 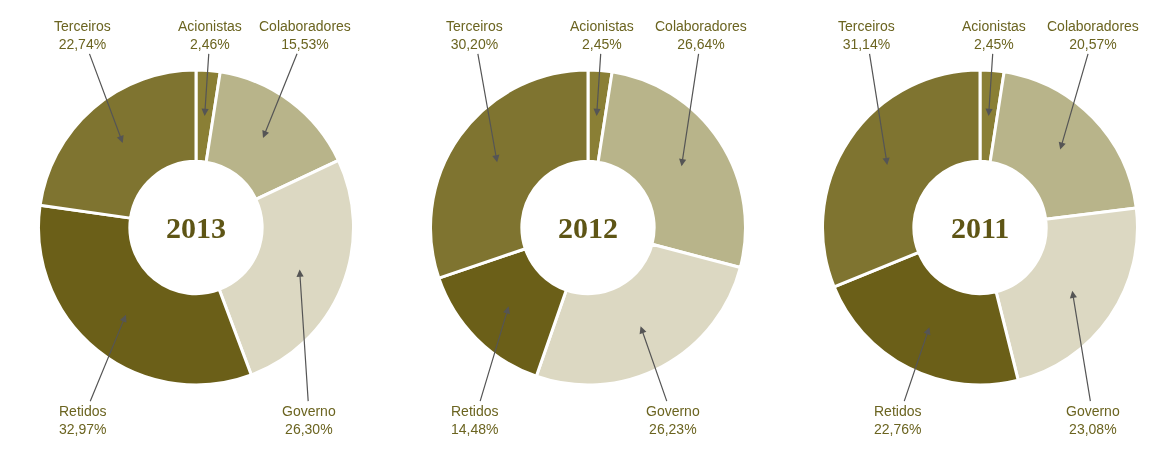 What do you see at coordinates (1093, 429) in the screenshot?
I see `data-label: 23,08%` at bounding box center [1093, 429].